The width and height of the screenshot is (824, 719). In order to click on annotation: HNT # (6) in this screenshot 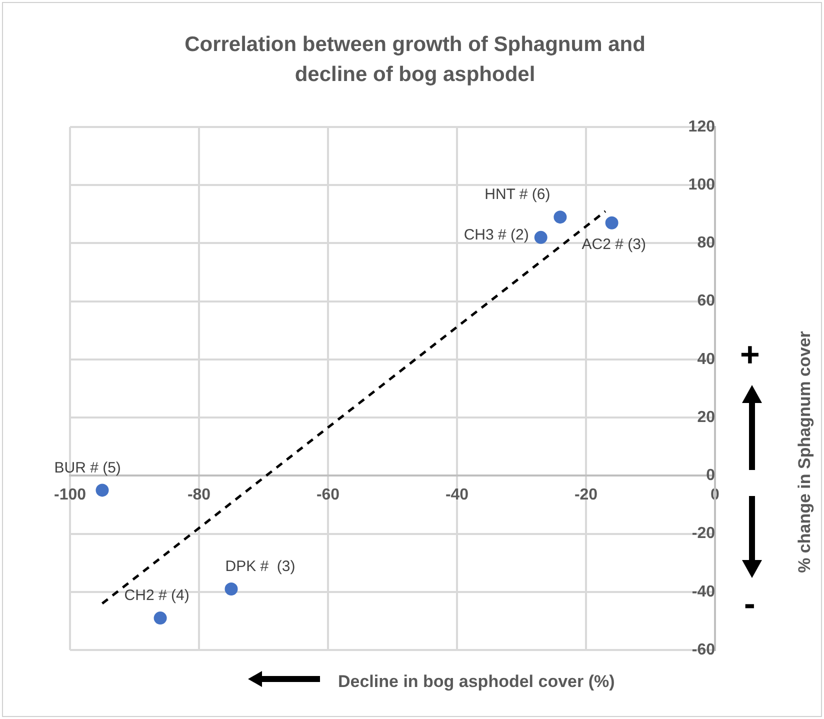, I will do `click(517, 195)`.